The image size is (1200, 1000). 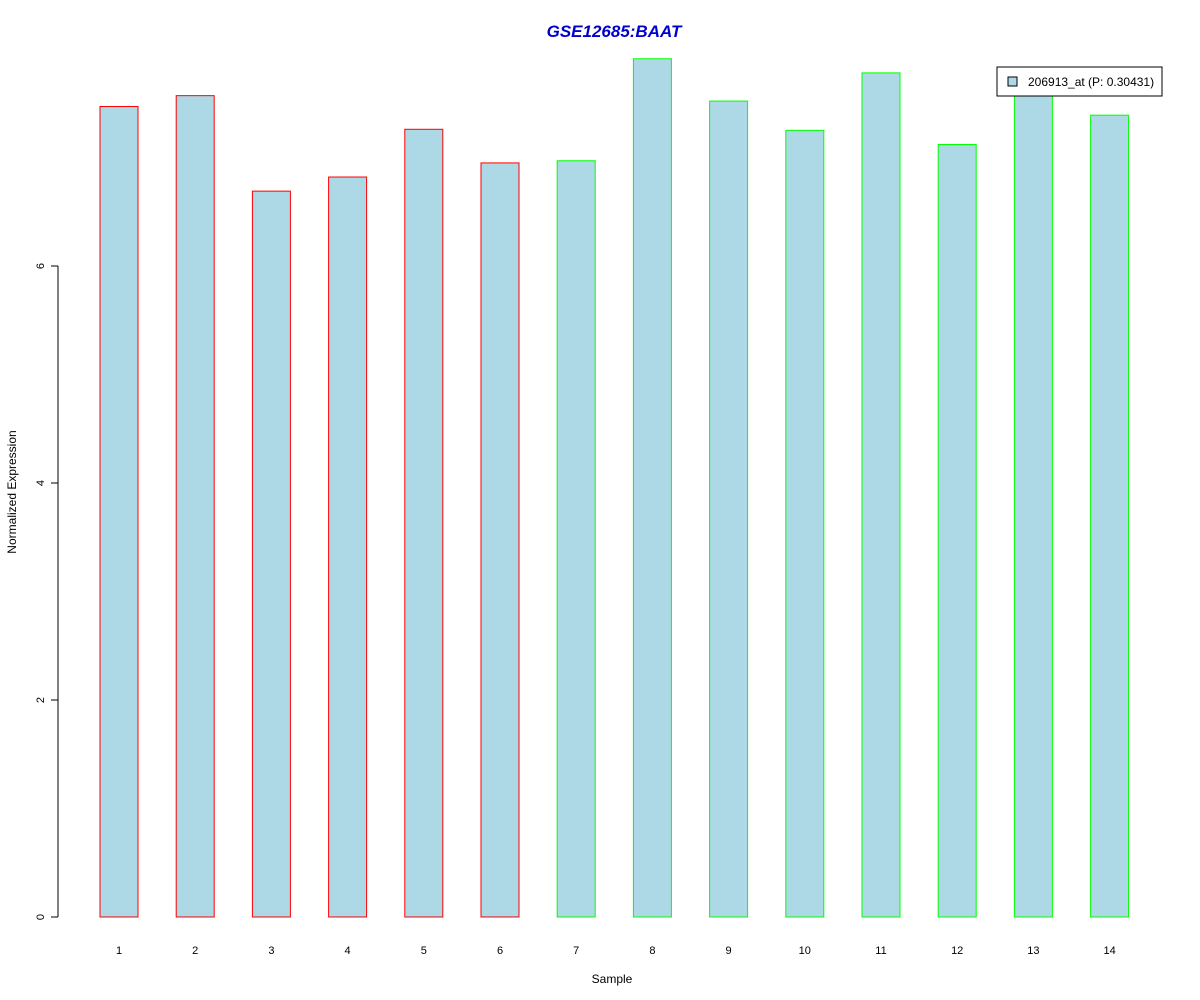 I want to click on x-tick-label: 2, so click(x=195, y=951).